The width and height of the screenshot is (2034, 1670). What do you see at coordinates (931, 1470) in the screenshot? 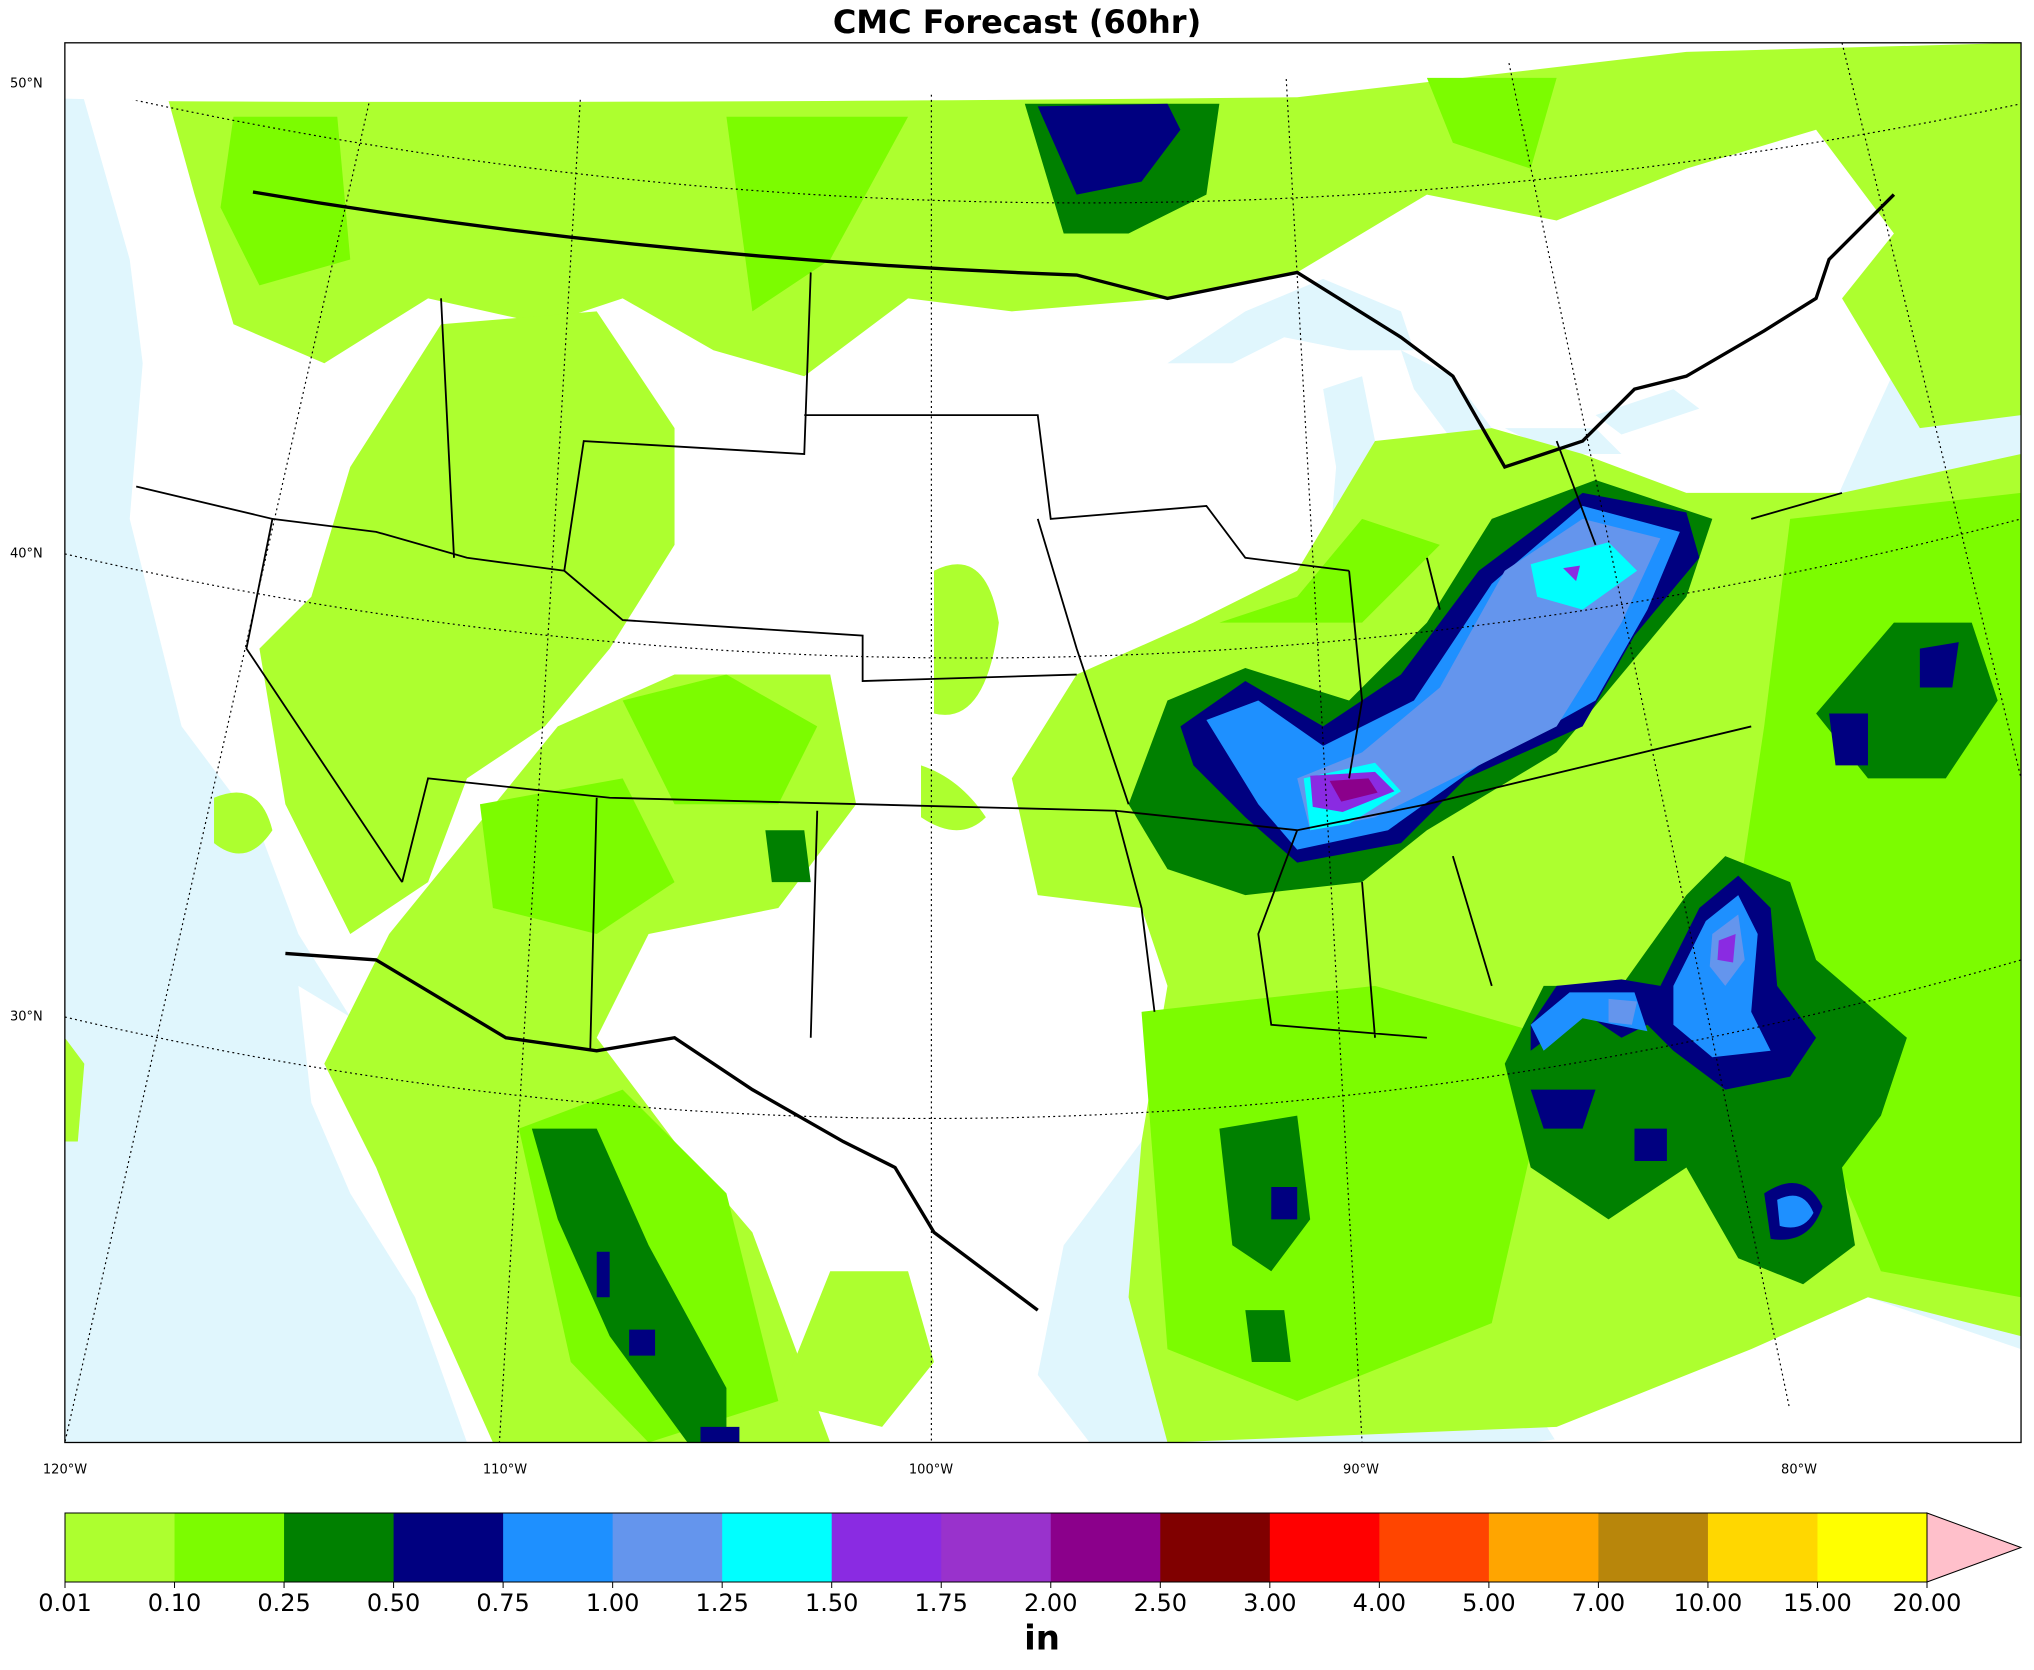
I see `lon-label: 100°W` at bounding box center [931, 1470].